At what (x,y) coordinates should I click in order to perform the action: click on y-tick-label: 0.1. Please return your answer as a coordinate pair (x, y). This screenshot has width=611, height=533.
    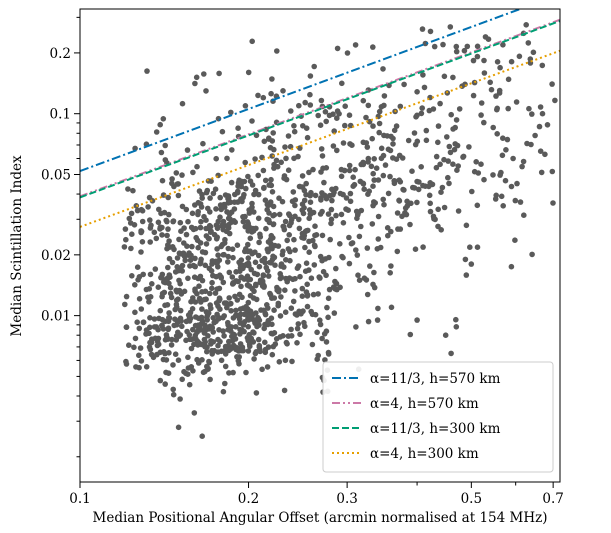
    Looking at the image, I should click on (60, 115).